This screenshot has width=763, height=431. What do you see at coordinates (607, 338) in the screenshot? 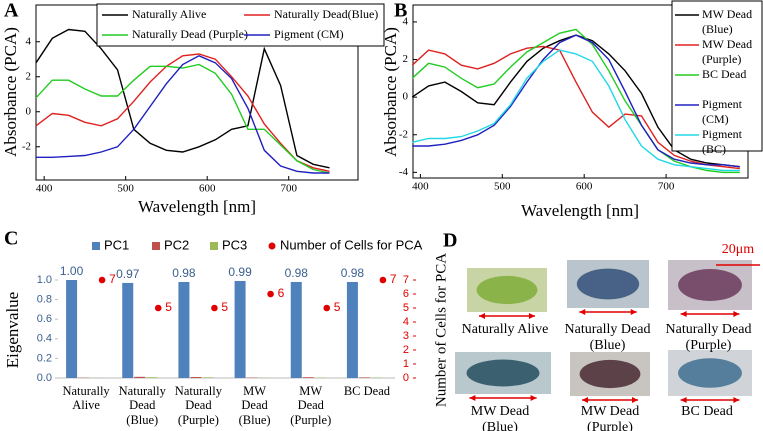
I see `caption: Naturally Dead (Blue)` at bounding box center [607, 338].